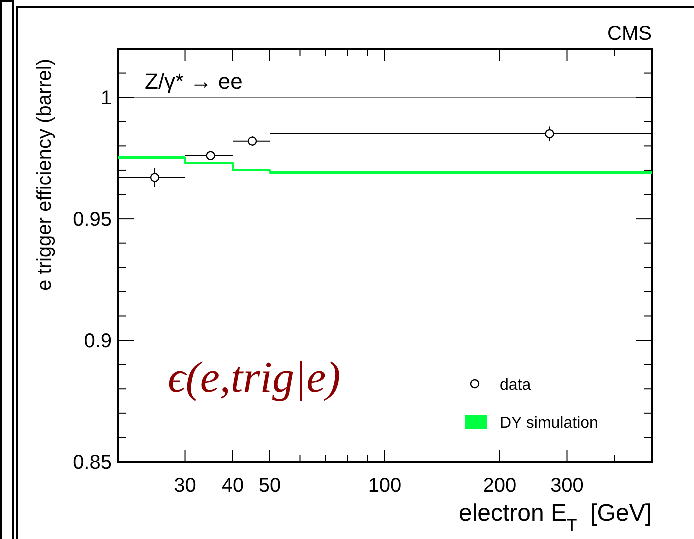 This screenshot has width=694, height=539. What do you see at coordinates (516, 385) in the screenshot?
I see `legend-label: data` at bounding box center [516, 385].